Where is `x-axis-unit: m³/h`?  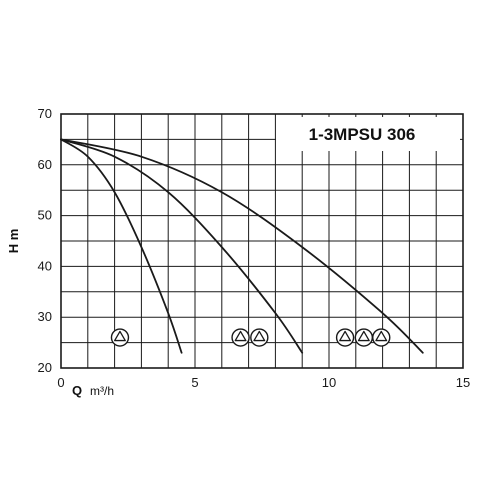 x-axis-unit: m³/h is located at coordinates (102, 391).